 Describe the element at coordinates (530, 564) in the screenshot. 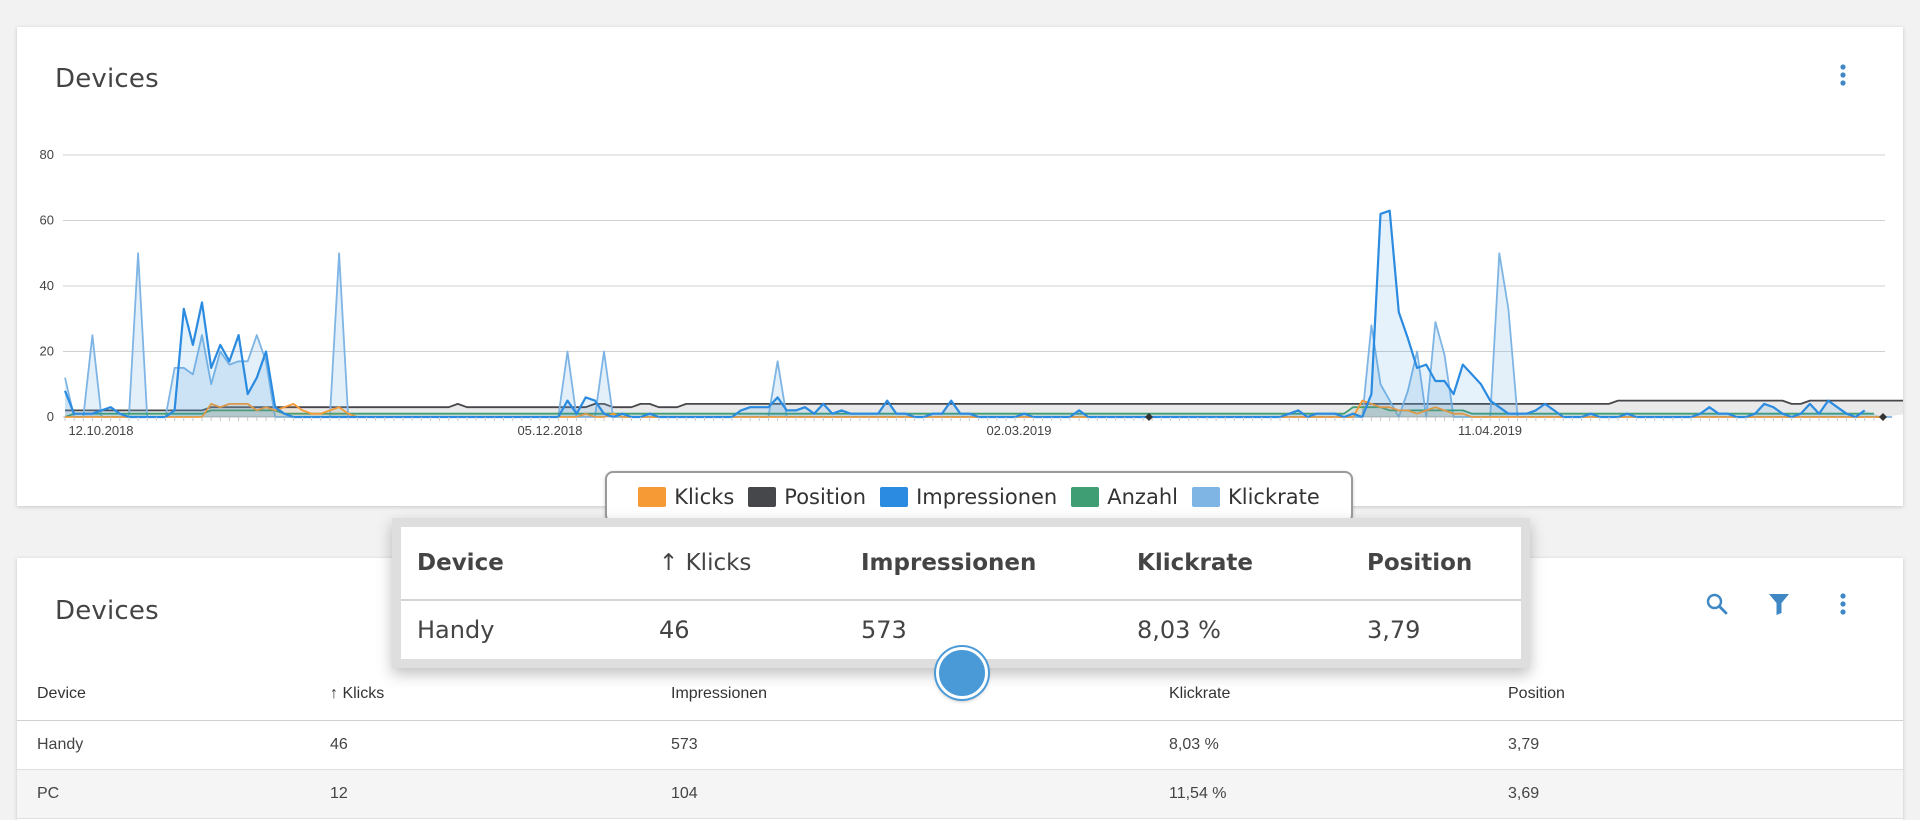

I see `zoom-column-header-device: Device` at that location.